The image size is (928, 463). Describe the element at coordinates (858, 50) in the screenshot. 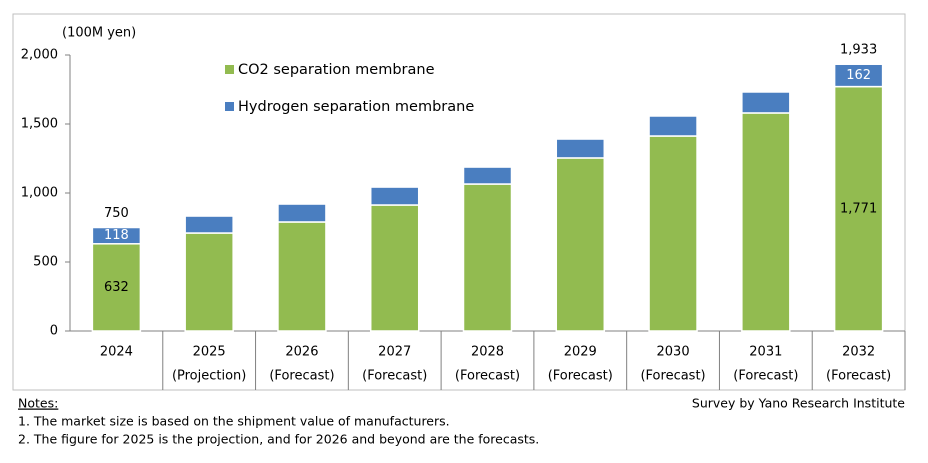

I see `total-label: 1,933` at that location.